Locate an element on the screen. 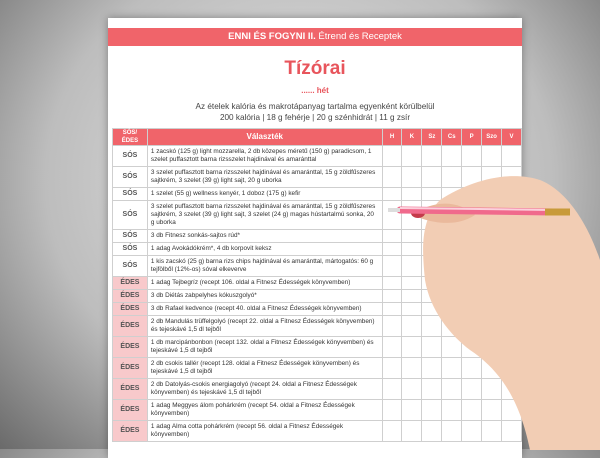 The image size is (600, 458). day-header: Szo is located at coordinates (492, 137).